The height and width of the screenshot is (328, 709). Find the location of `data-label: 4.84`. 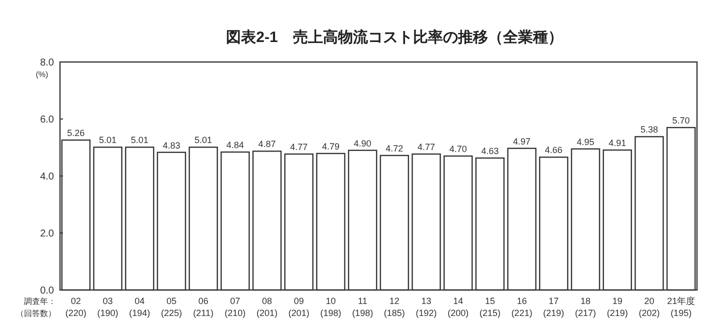

data-label: 4.84 is located at coordinates (235, 145).